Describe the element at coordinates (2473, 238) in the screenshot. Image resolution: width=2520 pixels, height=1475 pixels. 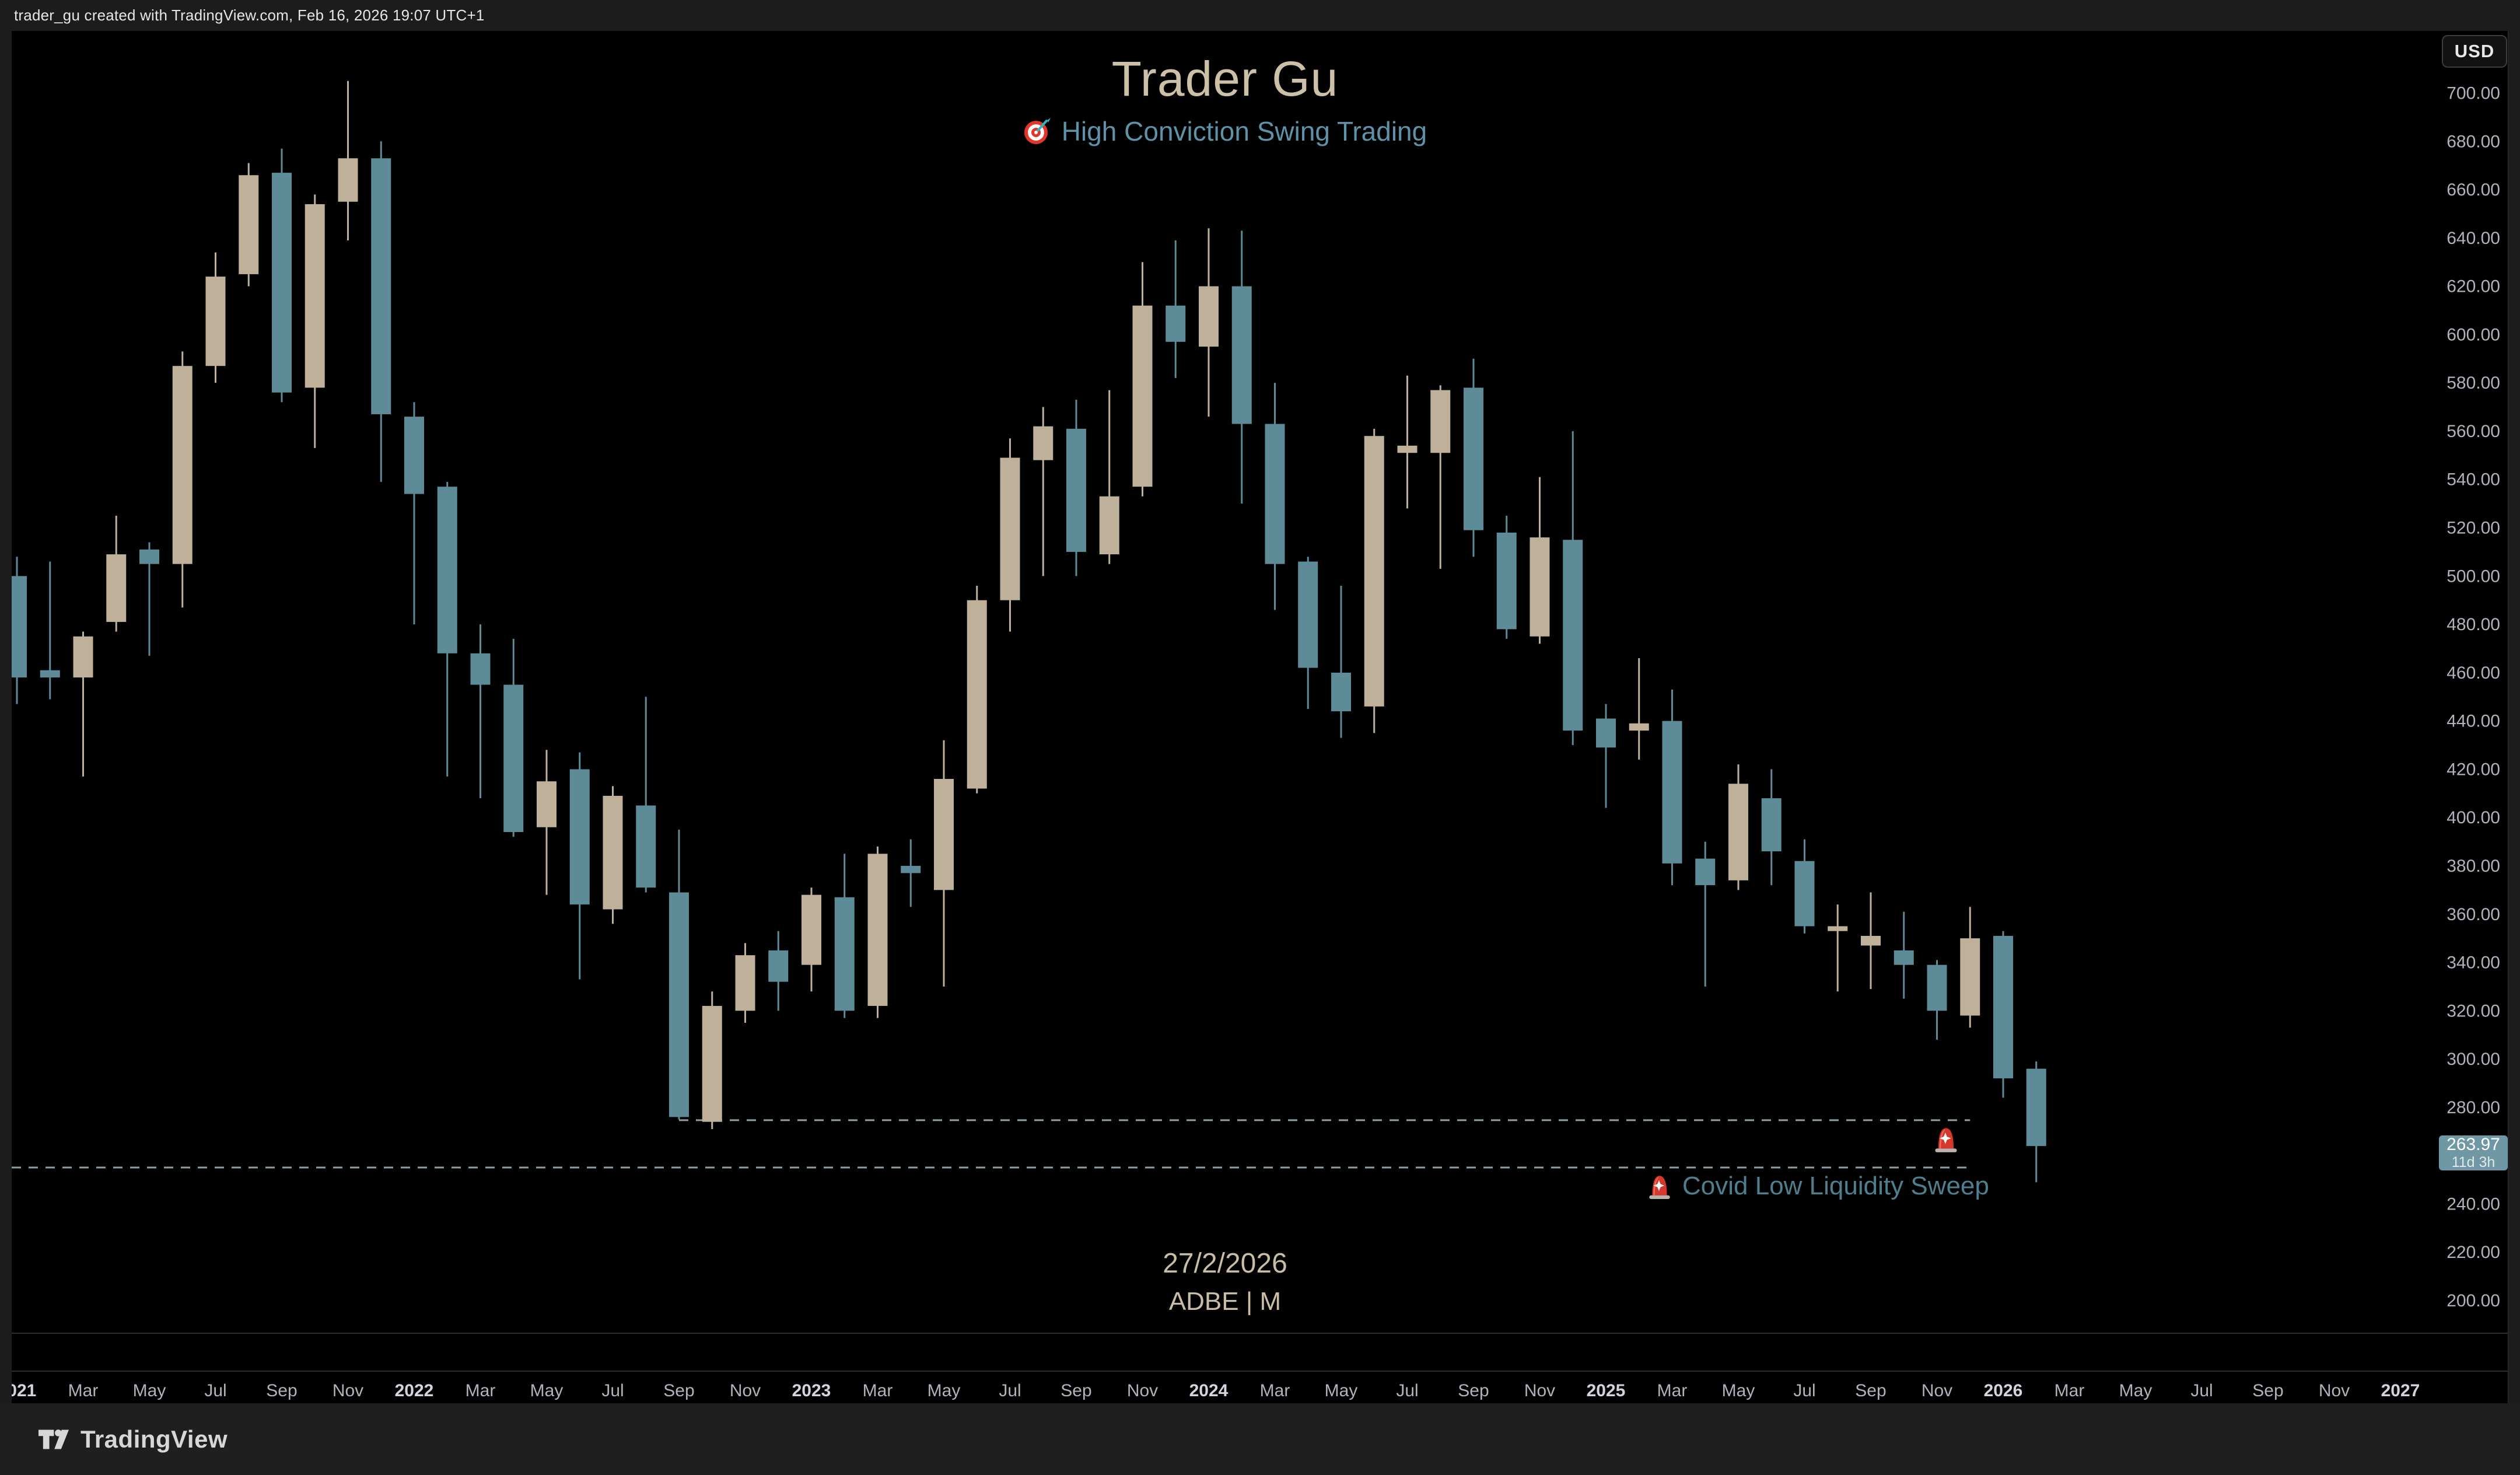
I see `price-tick: 640.00` at that location.